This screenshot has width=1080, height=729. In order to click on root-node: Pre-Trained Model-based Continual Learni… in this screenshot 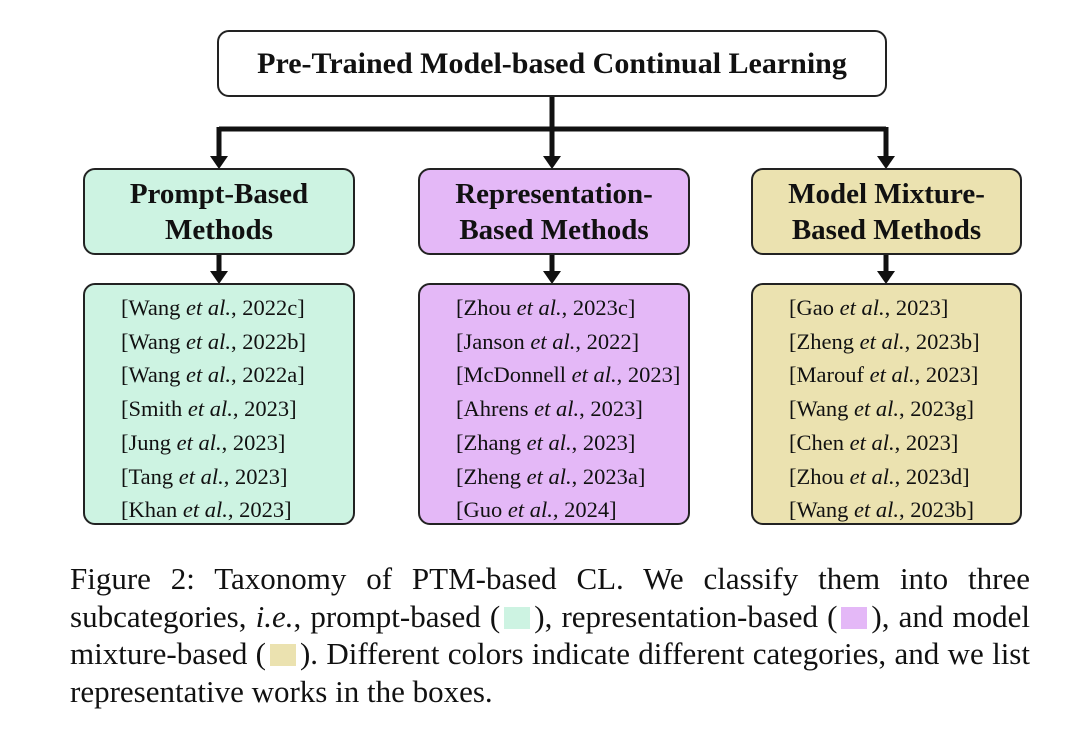, I will do `click(552, 63)`.